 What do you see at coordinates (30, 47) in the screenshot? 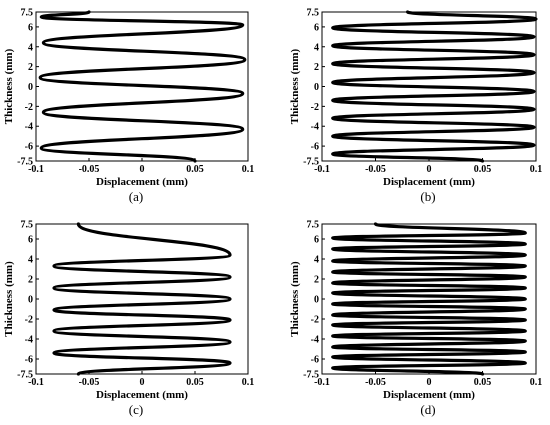
I see `panel-a-y-tick-label: 4` at bounding box center [30, 47].